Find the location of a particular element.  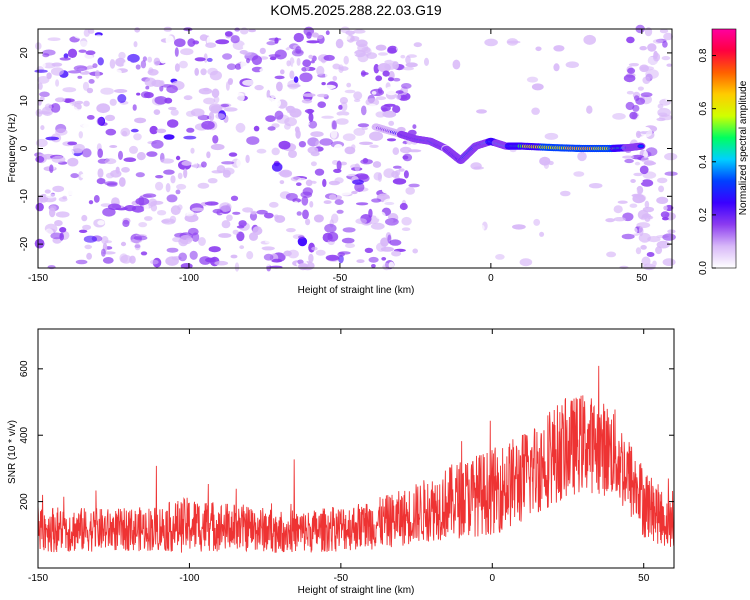

spectrogram-y-label: Frequency (Hz) is located at coordinates (12, 148).